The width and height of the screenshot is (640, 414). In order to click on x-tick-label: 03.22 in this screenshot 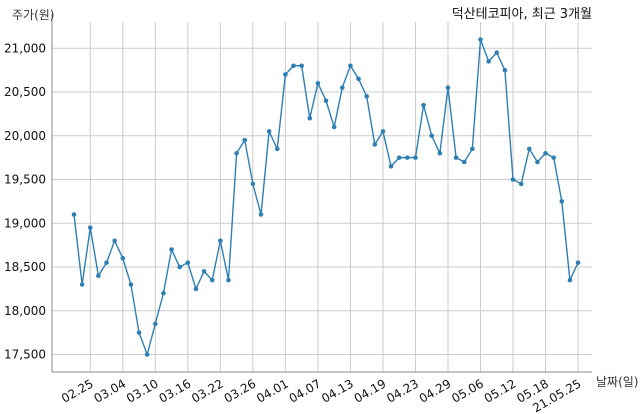, I will do `click(207, 390)`.